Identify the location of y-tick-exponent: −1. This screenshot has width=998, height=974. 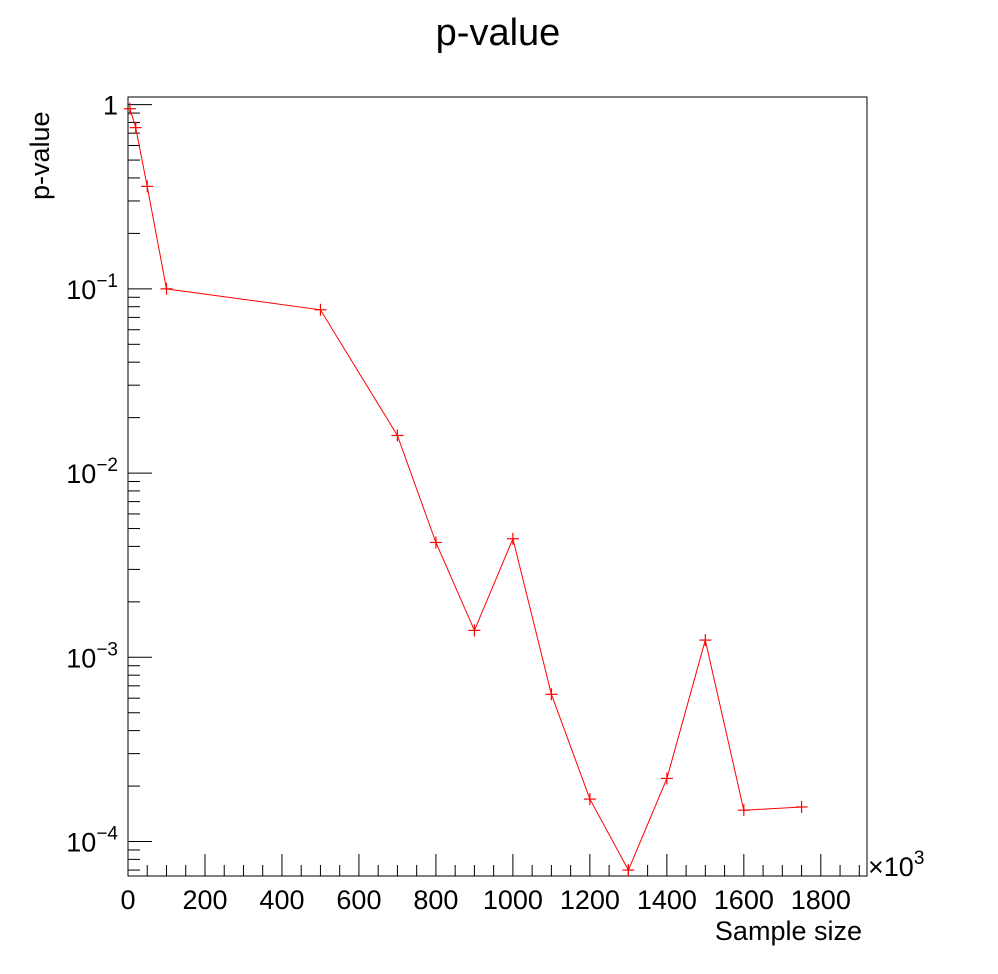
(107, 281).